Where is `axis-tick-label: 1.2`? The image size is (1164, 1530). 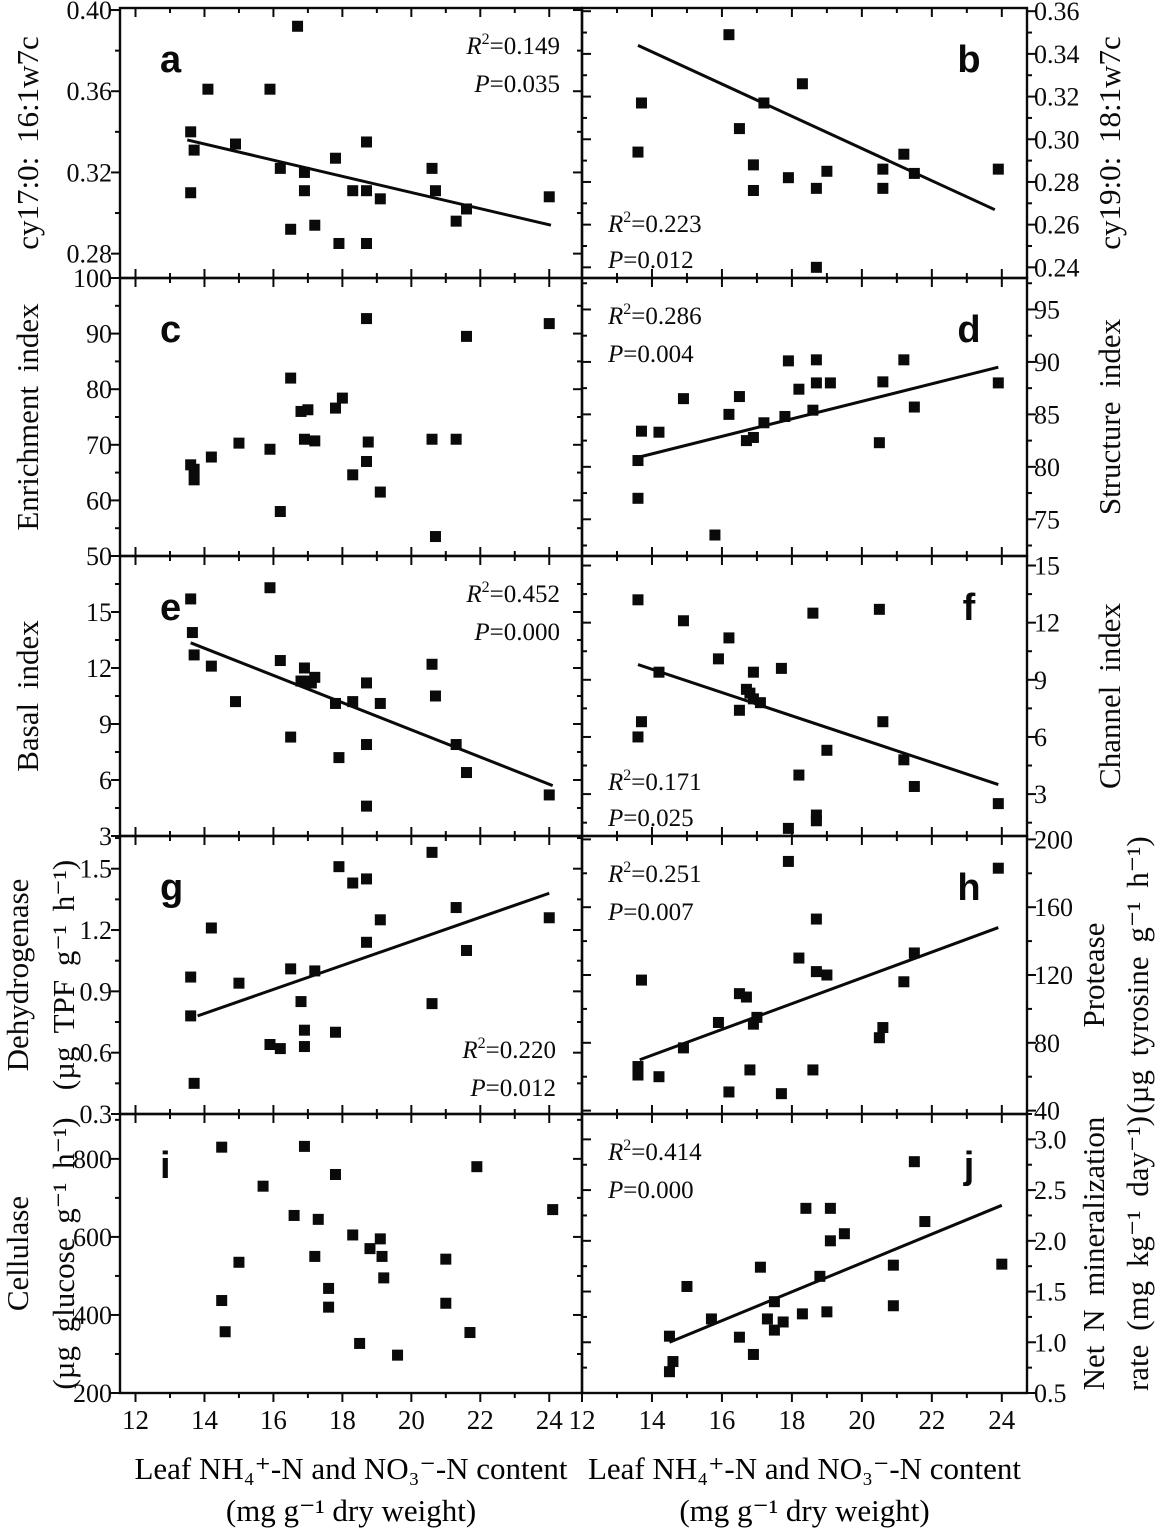
axis-tick-label: 1.2 is located at coordinates (96, 930).